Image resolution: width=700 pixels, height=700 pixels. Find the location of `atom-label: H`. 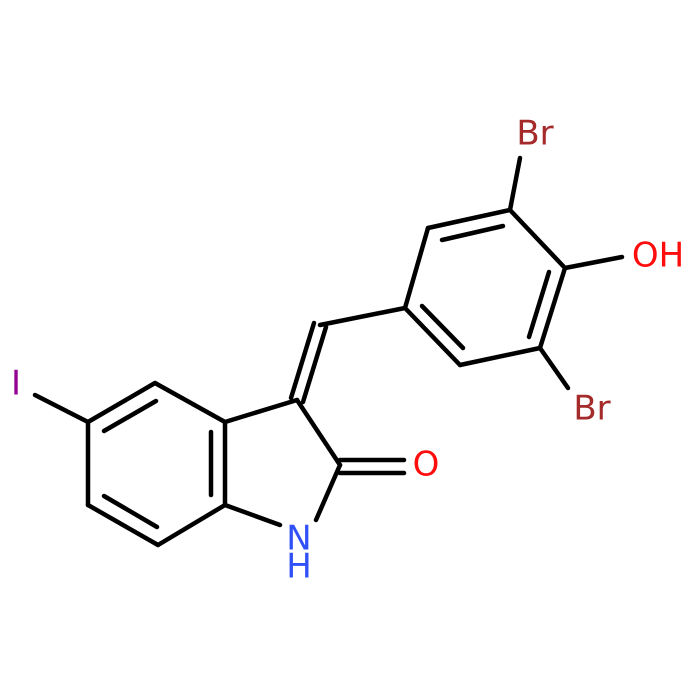

atom-label: H is located at coordinates (299, 567).